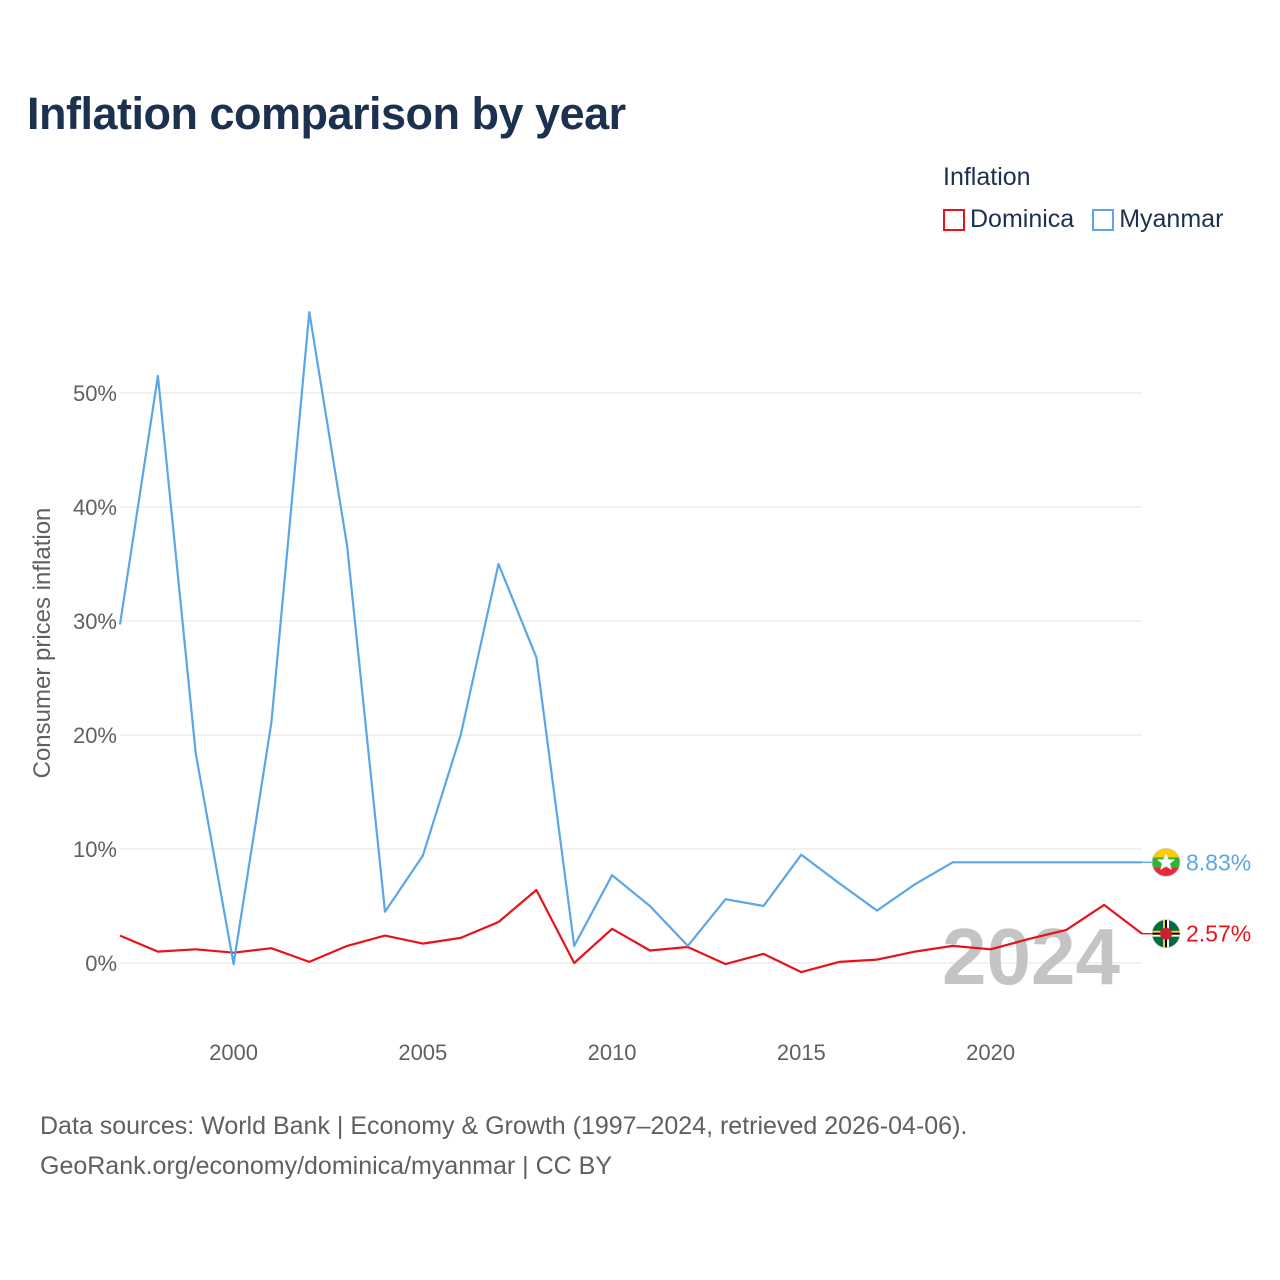 The width and height of the screenshot is (1280, 1280). I want to click on x-tick-label: 2000, so click(233, 1052).